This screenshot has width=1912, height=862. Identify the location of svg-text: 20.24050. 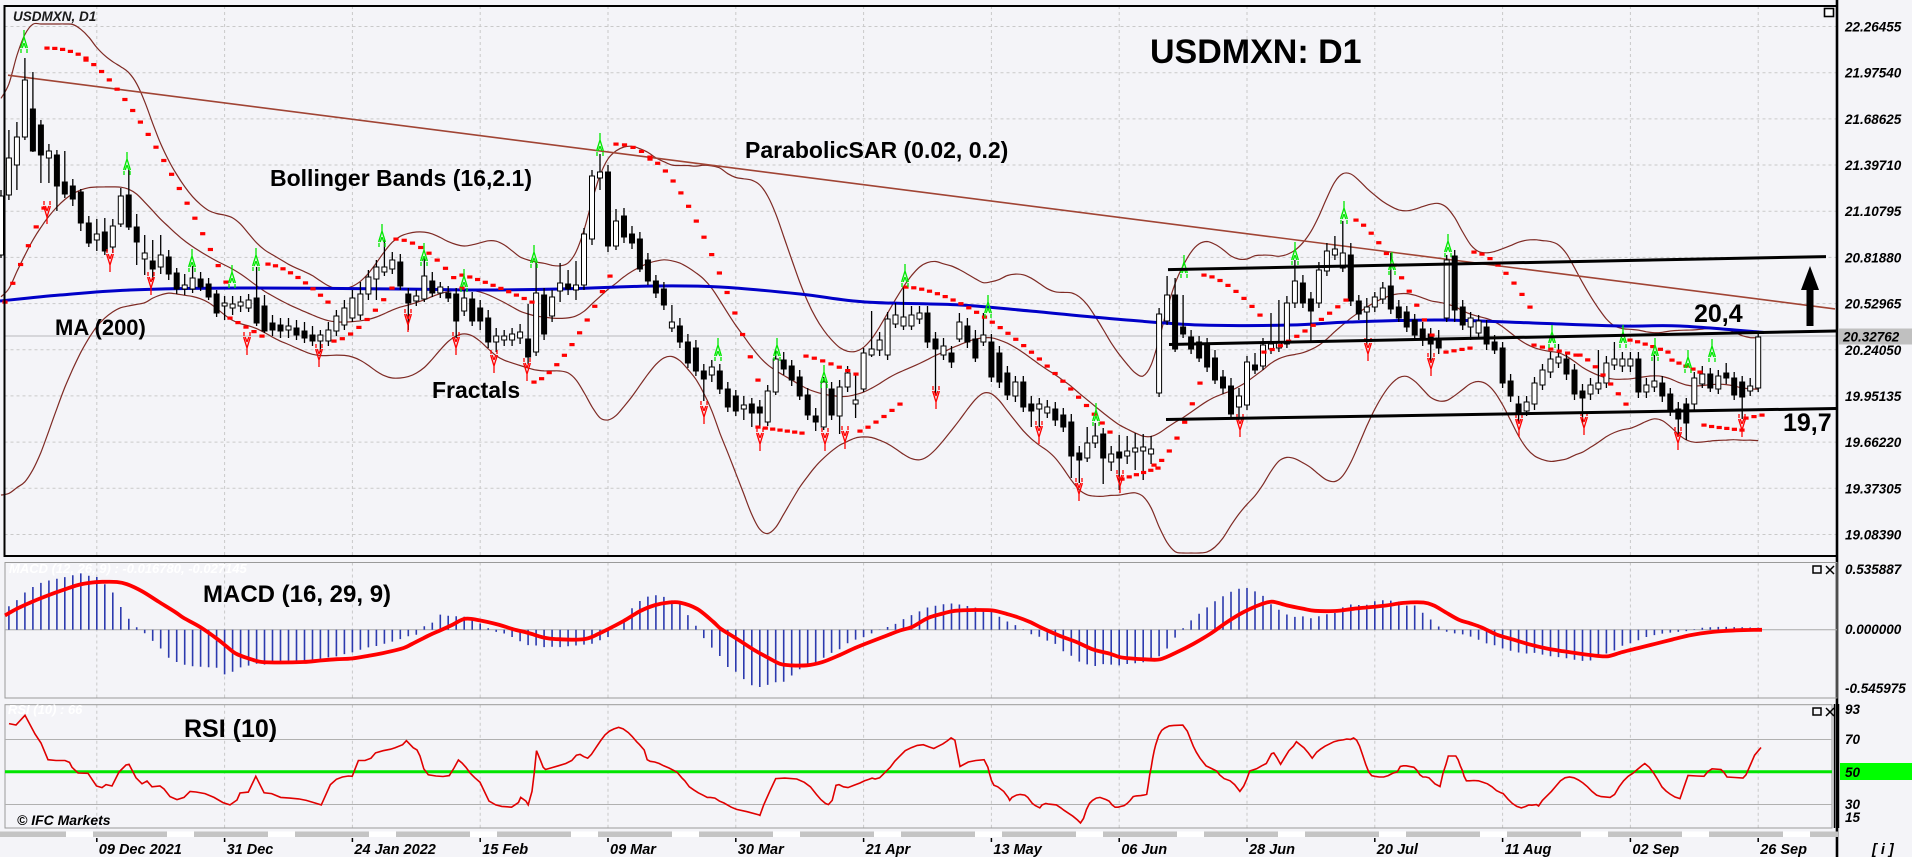
(1873, 350).